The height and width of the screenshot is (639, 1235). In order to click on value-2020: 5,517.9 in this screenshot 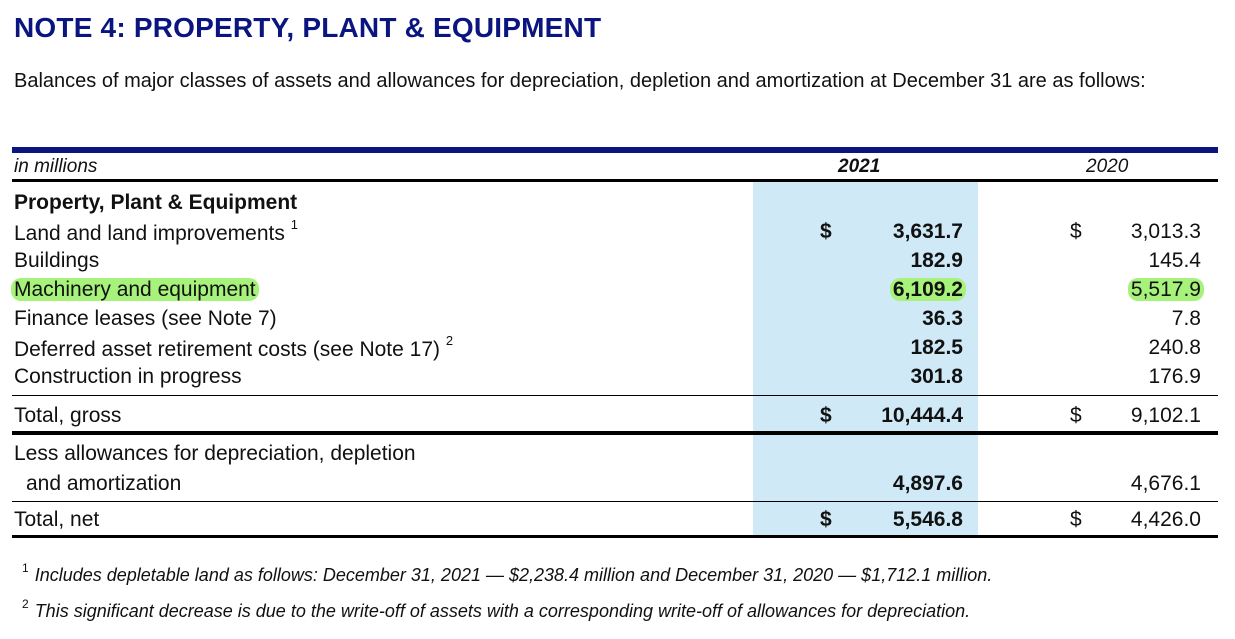, I will do `click(1165, 290)`.